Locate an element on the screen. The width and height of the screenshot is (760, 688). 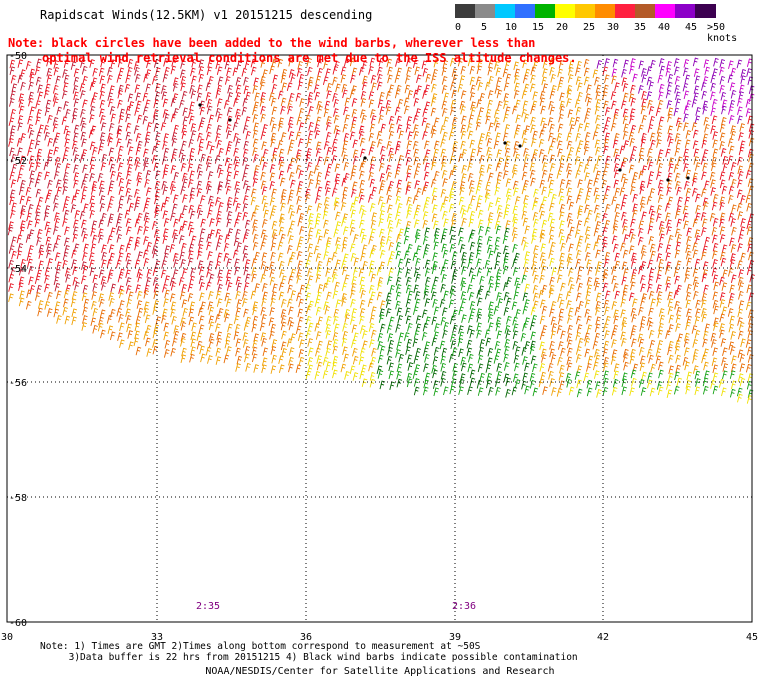
legend-swatch is located at coordinates (485, 11).